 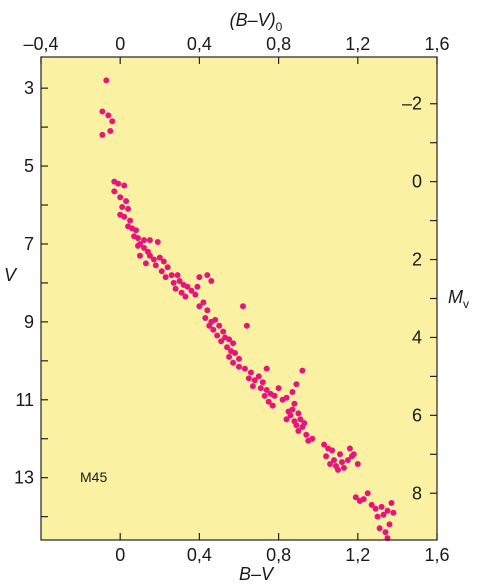 I want to click on x-bottom-tick-label: 0,4, so click(x=199, y=555).